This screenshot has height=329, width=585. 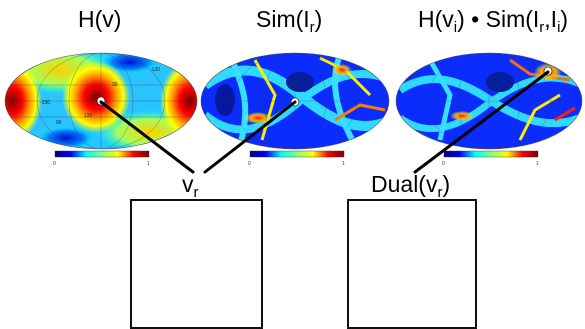 I want to click on connector-combined, so click(x=481, y=122).